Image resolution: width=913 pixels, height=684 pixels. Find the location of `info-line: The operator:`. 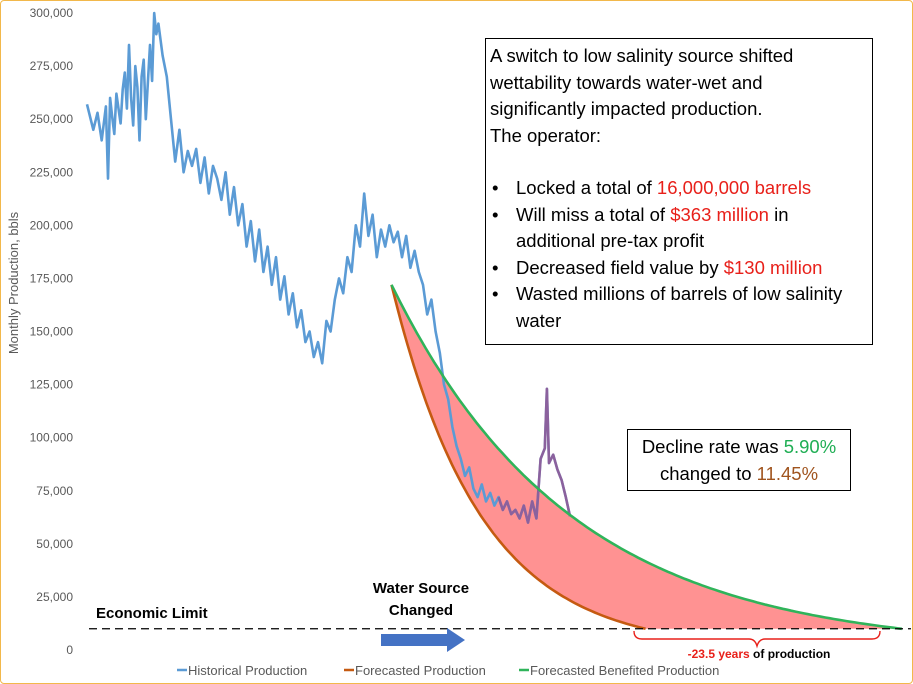

info-line: The operator: is located at coordinates (546, 135).